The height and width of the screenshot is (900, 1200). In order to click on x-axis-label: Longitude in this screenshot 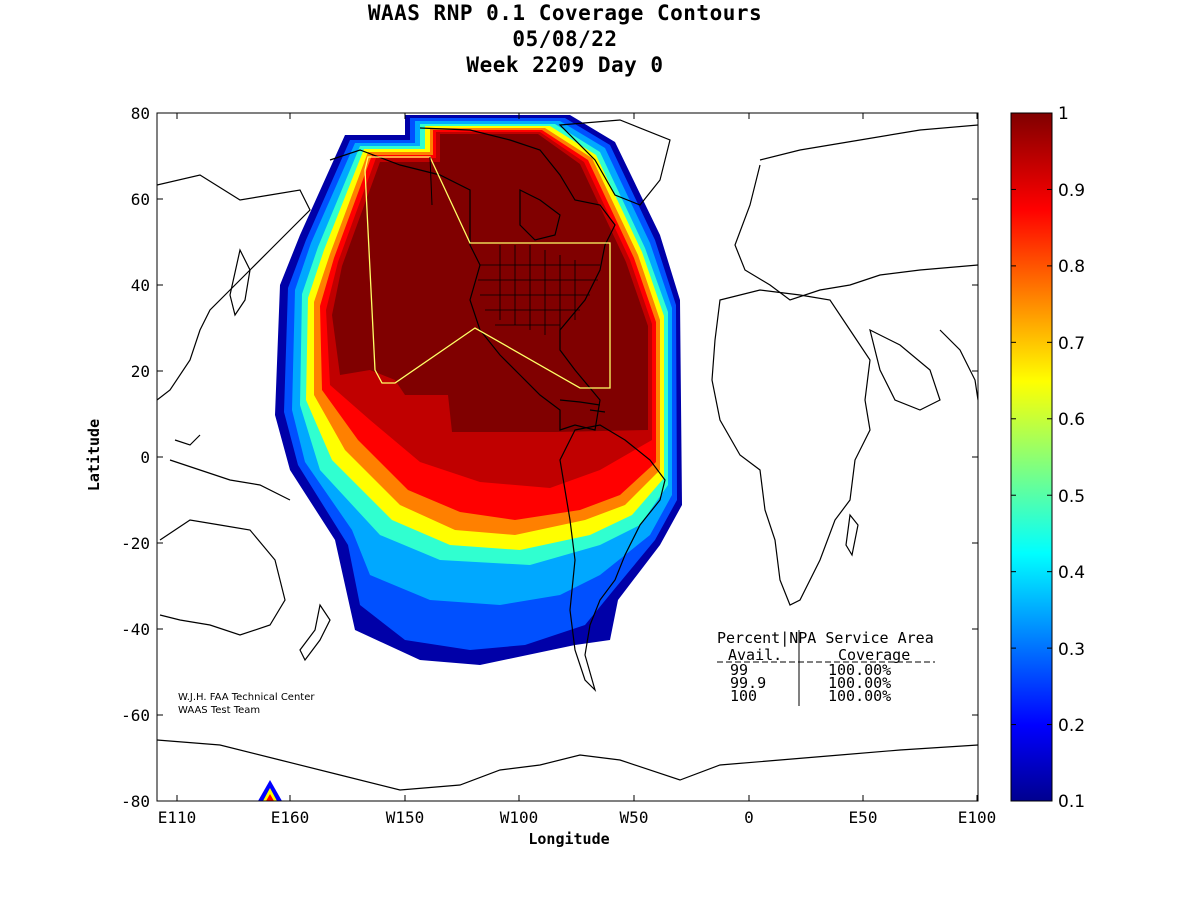, I will do `click(568, 839)`.